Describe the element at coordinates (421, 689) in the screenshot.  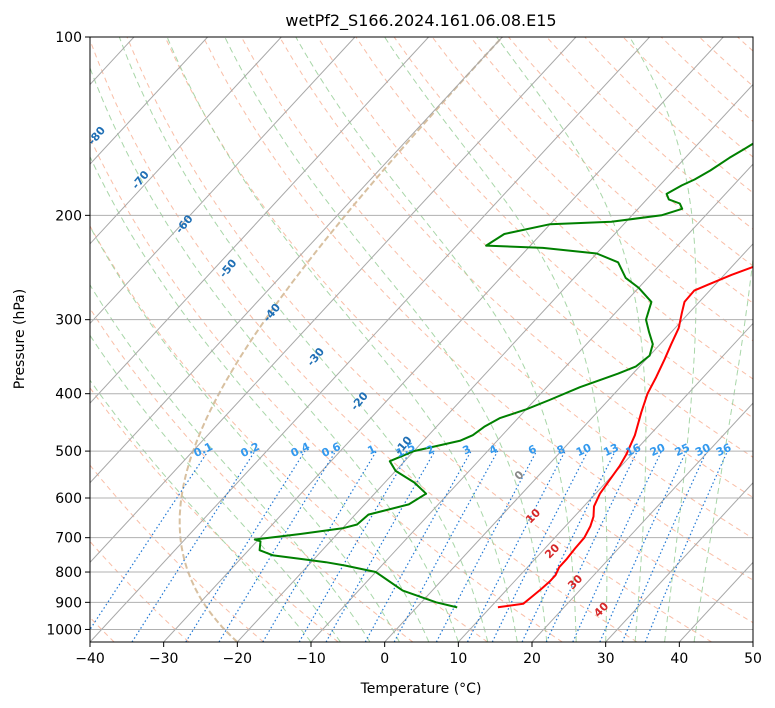
I see `x-axis-label: Temperature (°C)` at that location.